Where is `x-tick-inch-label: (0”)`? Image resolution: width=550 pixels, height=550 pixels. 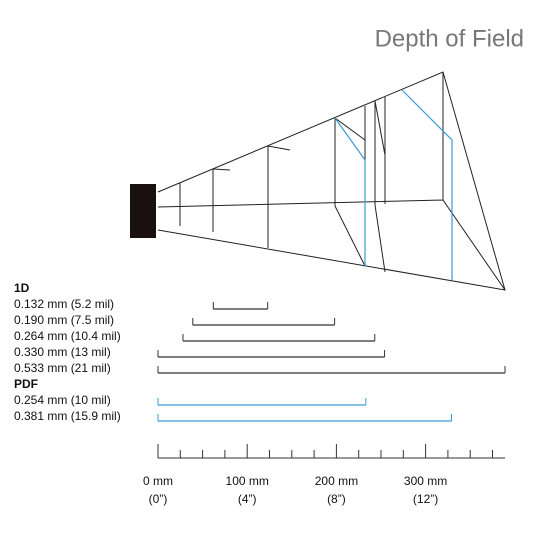 x-tick-inch-label: (0”) is located at coordinates (158, 499).